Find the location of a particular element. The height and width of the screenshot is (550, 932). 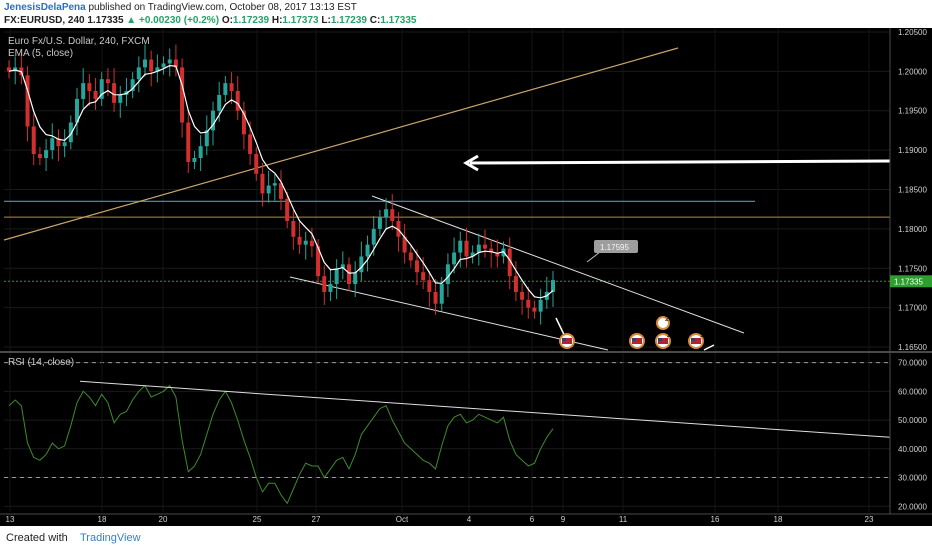

rsi-tick-label: 60.0000 is located at coordinates (912, 391).